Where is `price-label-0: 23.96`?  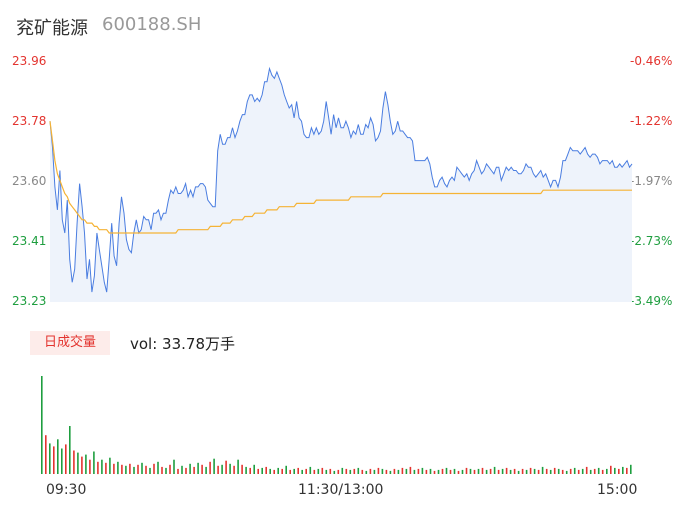 price-label-0: 23.96 is located at coordinates (29, 61).